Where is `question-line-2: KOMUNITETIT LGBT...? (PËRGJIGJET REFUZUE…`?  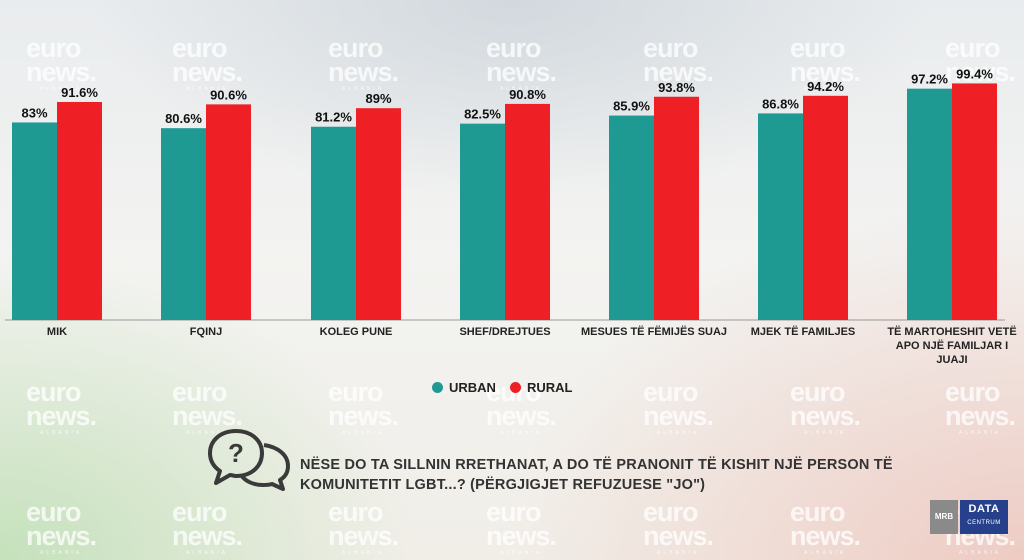 question-line-2: KOMUNITETIT LGBT...? (PËRGJIGJET REFUZUE… is located at coordinates (503, 485).